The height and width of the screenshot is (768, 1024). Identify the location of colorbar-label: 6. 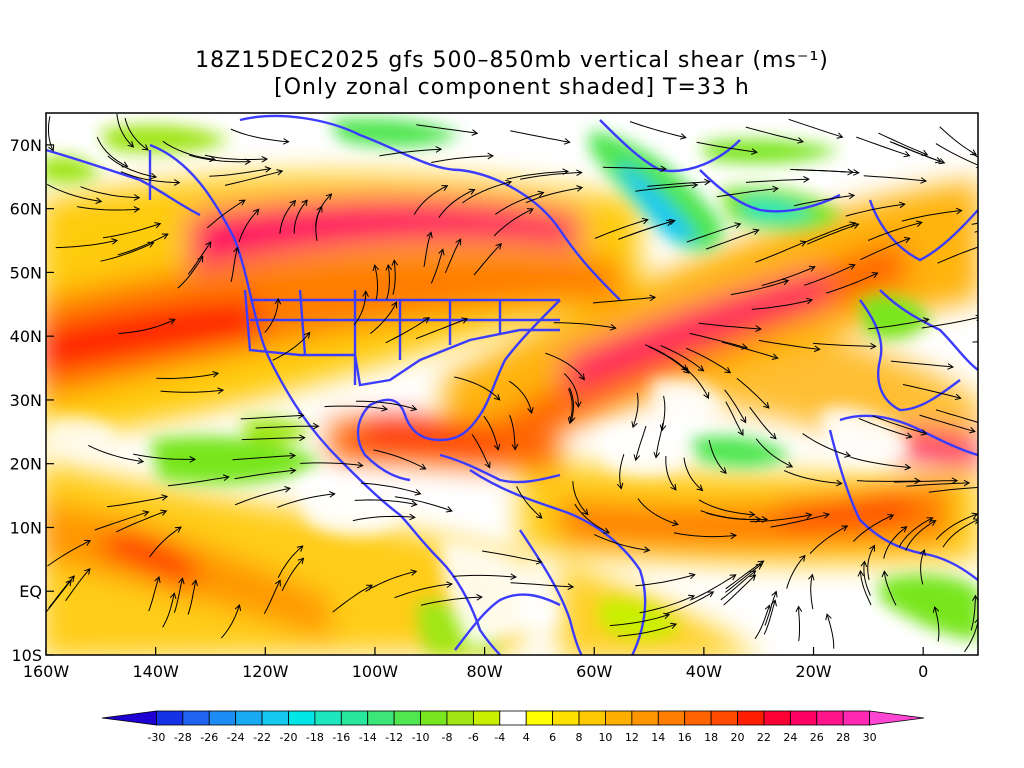
(552, 737).